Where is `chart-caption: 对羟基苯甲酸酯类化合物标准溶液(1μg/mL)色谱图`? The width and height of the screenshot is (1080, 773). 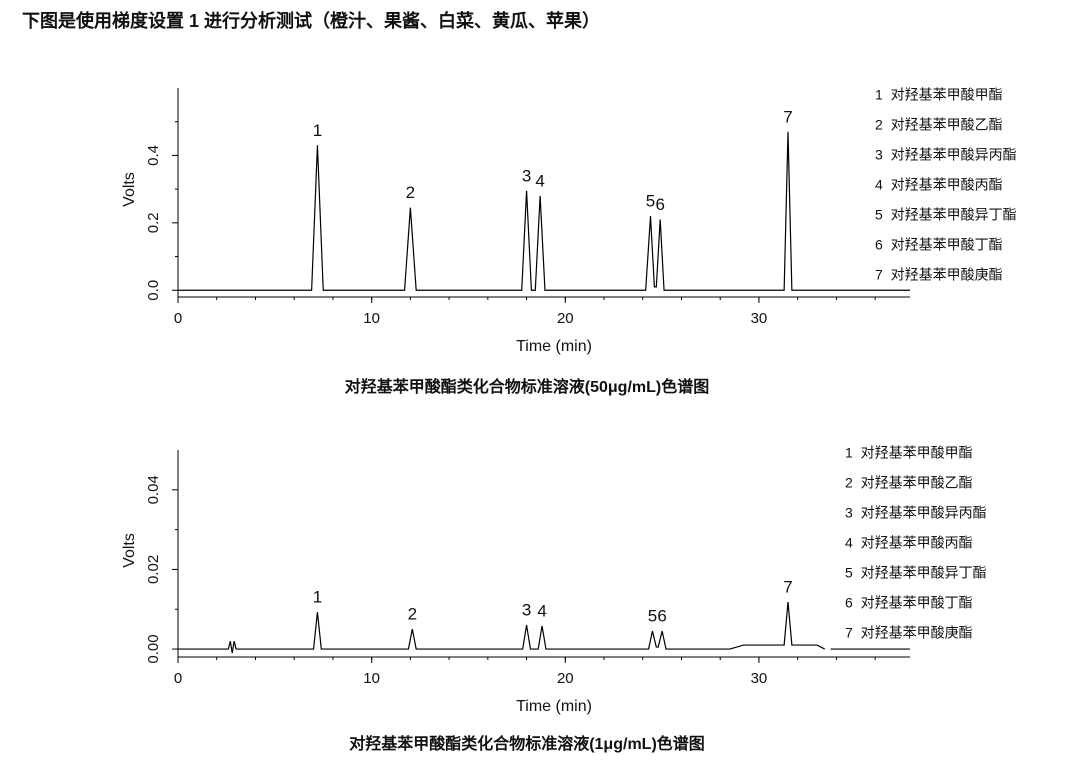 chart-caption: 对羟基苯甲酸酯类化合物标准溶液(1μg/mL)色谱图 is located at coordinates (527, 743).